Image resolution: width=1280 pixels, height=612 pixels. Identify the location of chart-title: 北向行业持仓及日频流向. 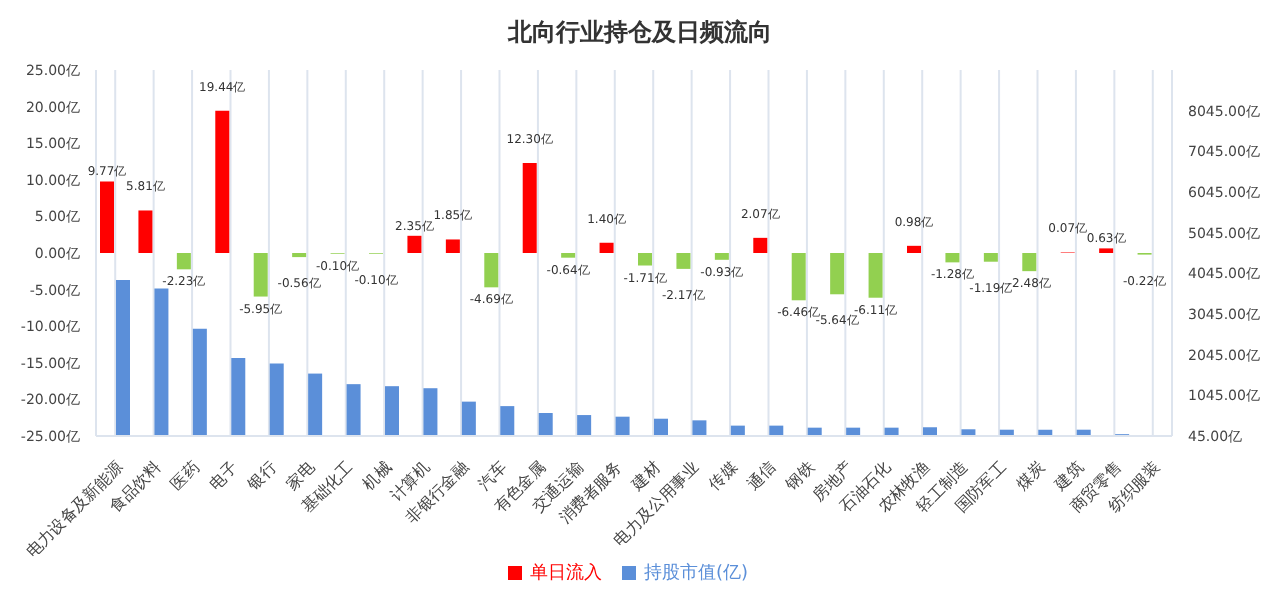
(639, 33).